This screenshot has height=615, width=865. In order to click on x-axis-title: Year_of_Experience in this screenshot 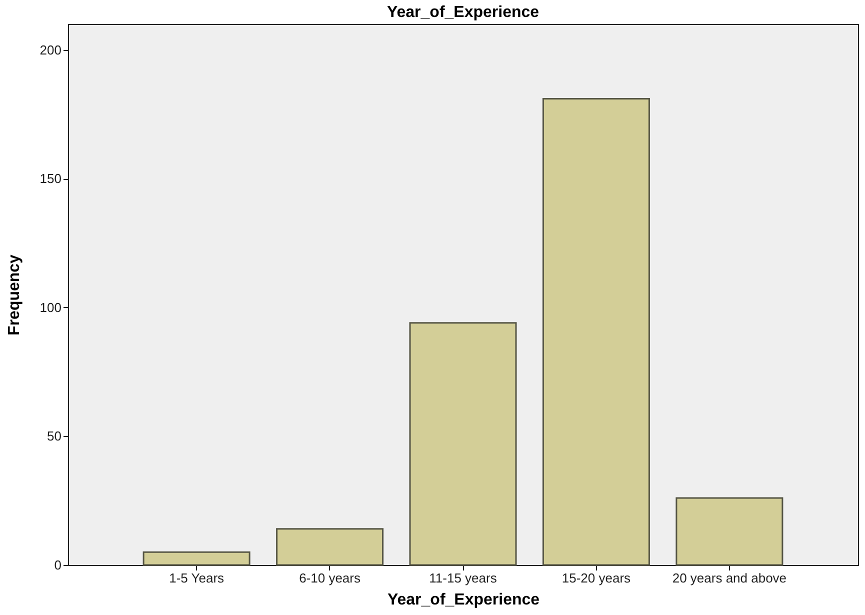, I will do `click(463, 600)`.